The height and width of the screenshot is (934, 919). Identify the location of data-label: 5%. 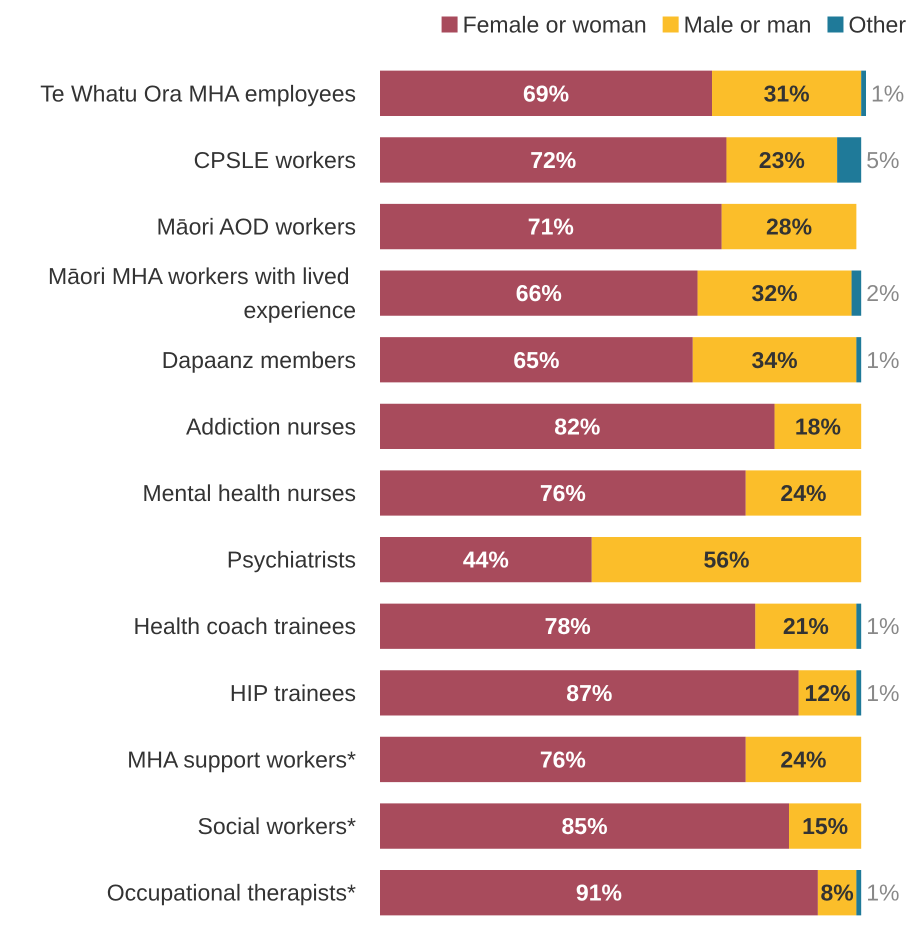
(883, 159).